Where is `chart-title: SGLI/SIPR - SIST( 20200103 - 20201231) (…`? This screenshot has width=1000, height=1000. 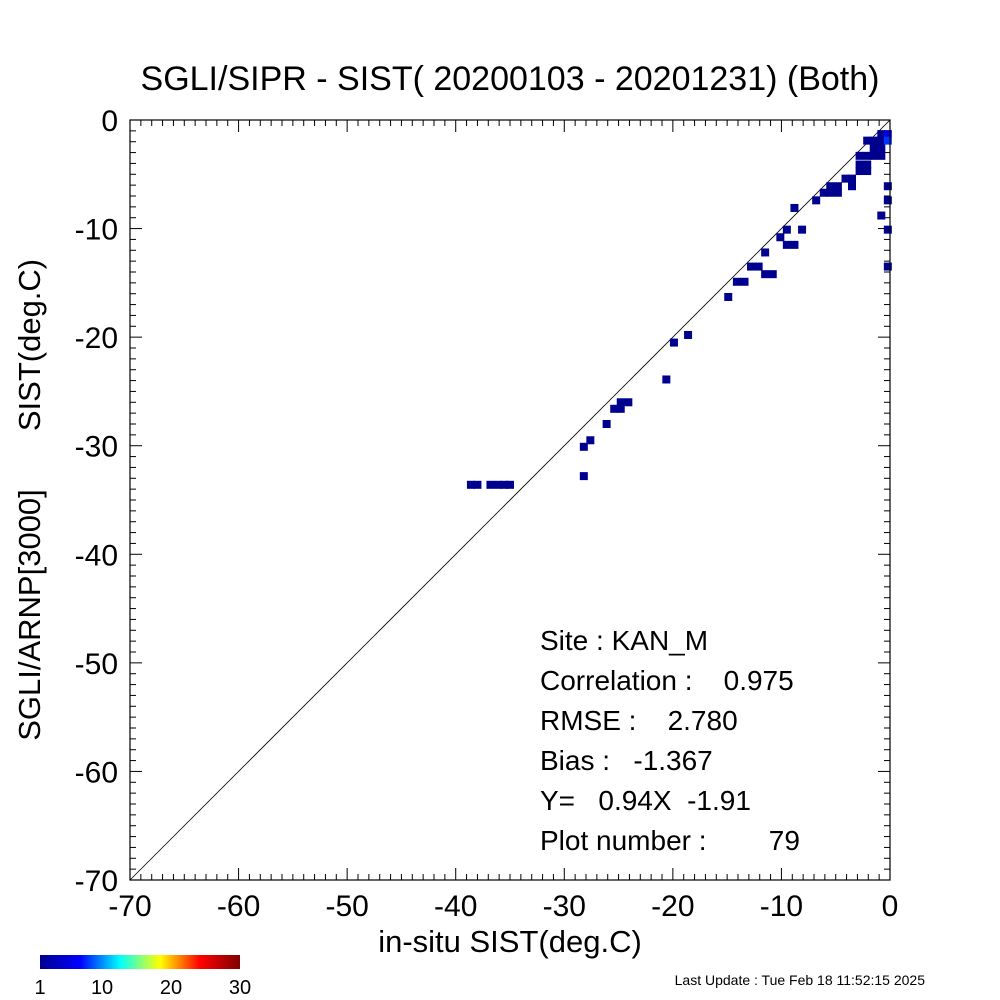
chart-title: SGLI/SIPR - SIST( 20200103 - 20201231) (… is located at coordinates (510, 79).